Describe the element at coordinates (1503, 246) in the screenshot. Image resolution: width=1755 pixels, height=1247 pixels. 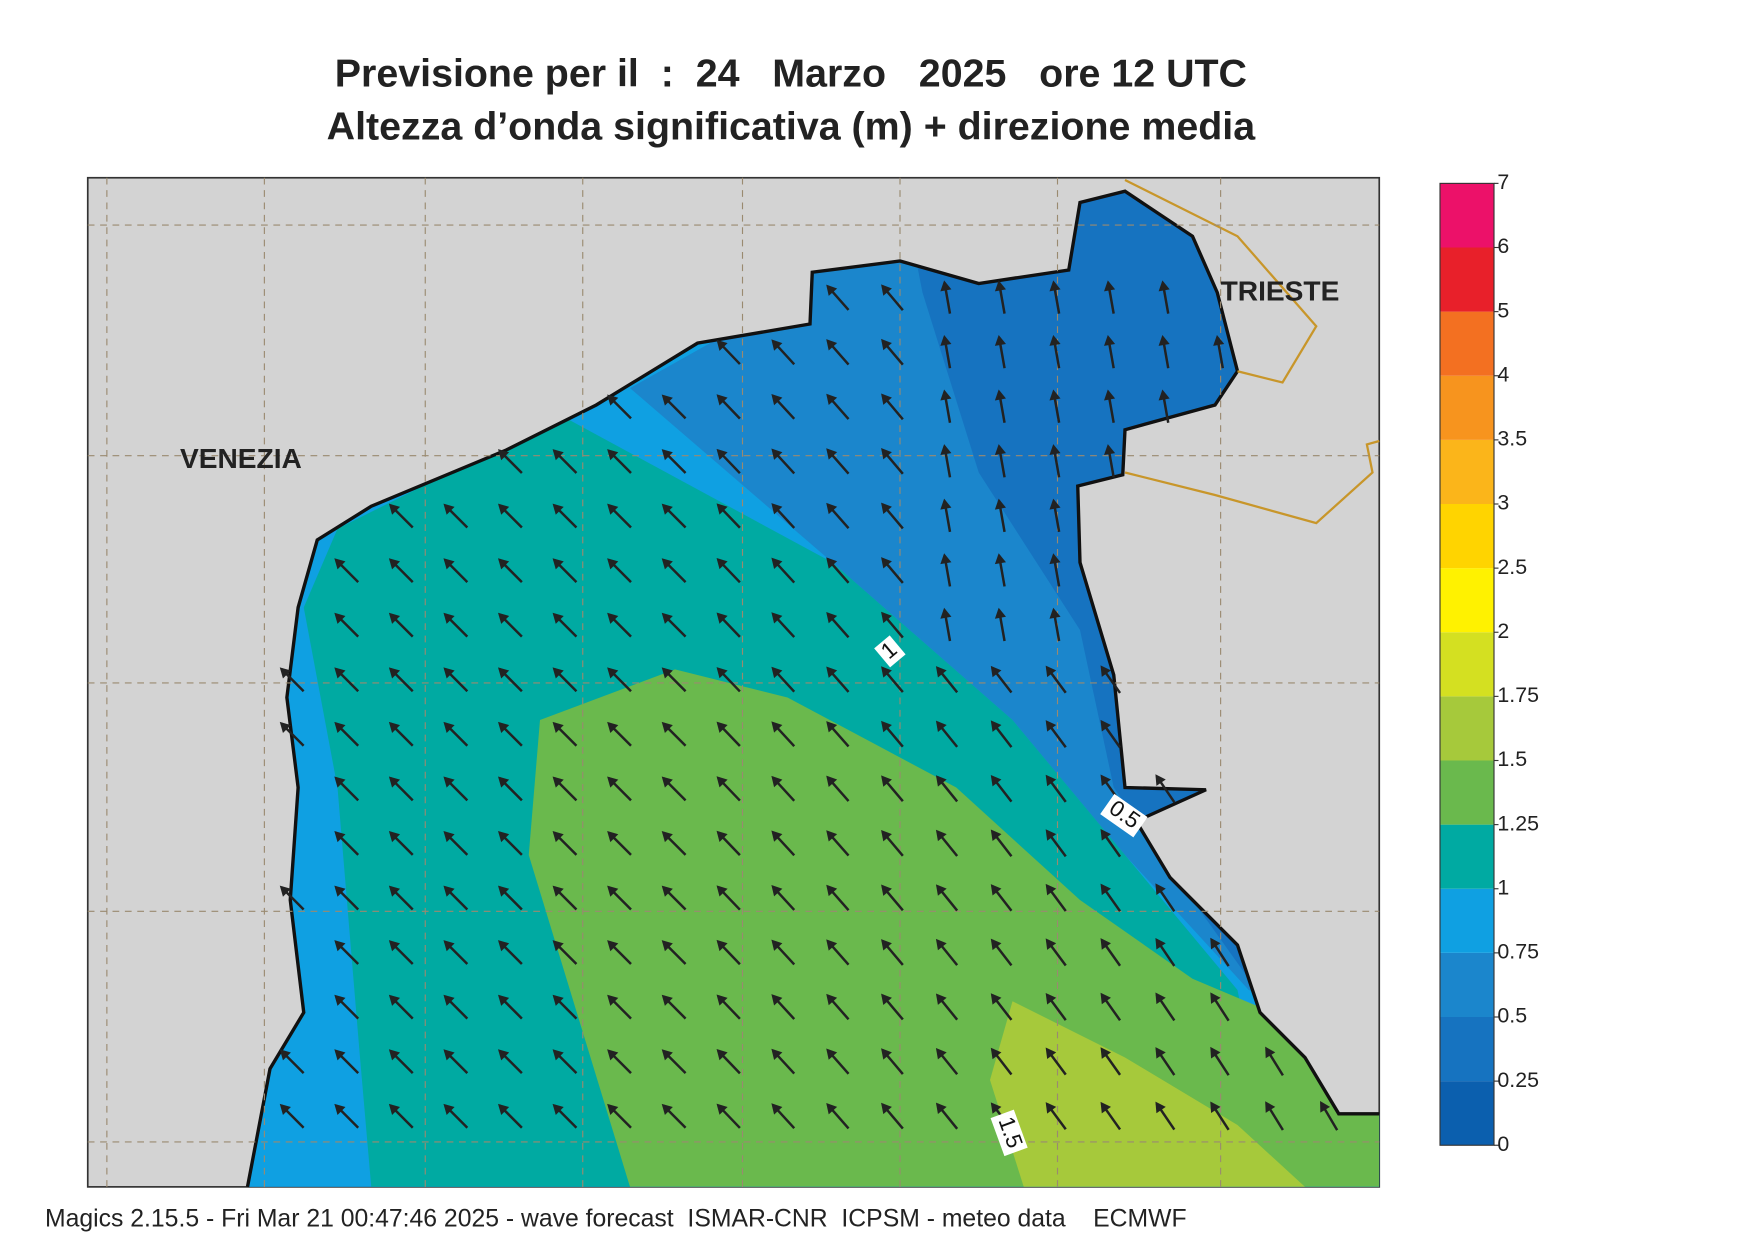
I see `colorbar-tick-label: 6` at that location.